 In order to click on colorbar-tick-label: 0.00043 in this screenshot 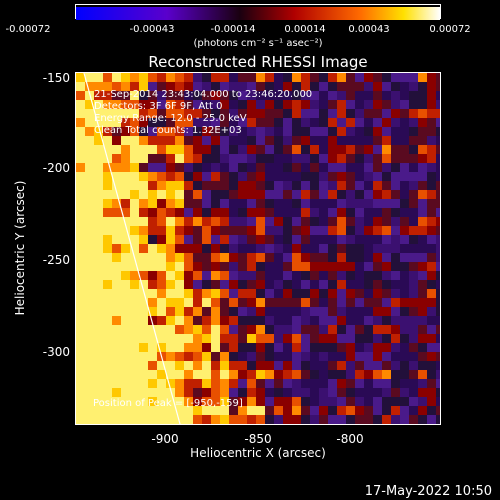, I will do `click(369, 29)`.